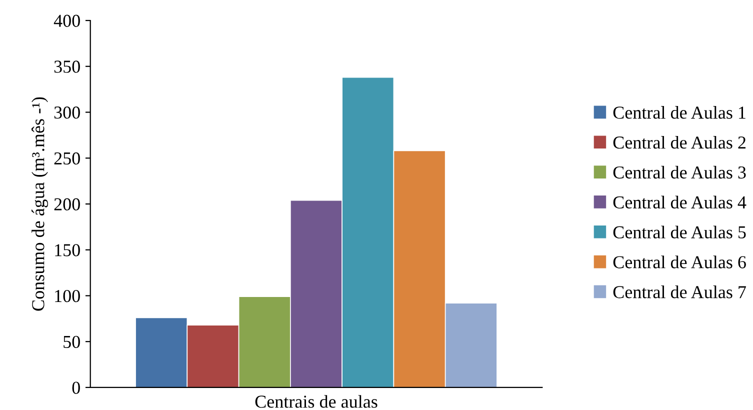 The image size is (753, 410). I want to click on legend-label: Central de Aulas 2, so click(679, 142).